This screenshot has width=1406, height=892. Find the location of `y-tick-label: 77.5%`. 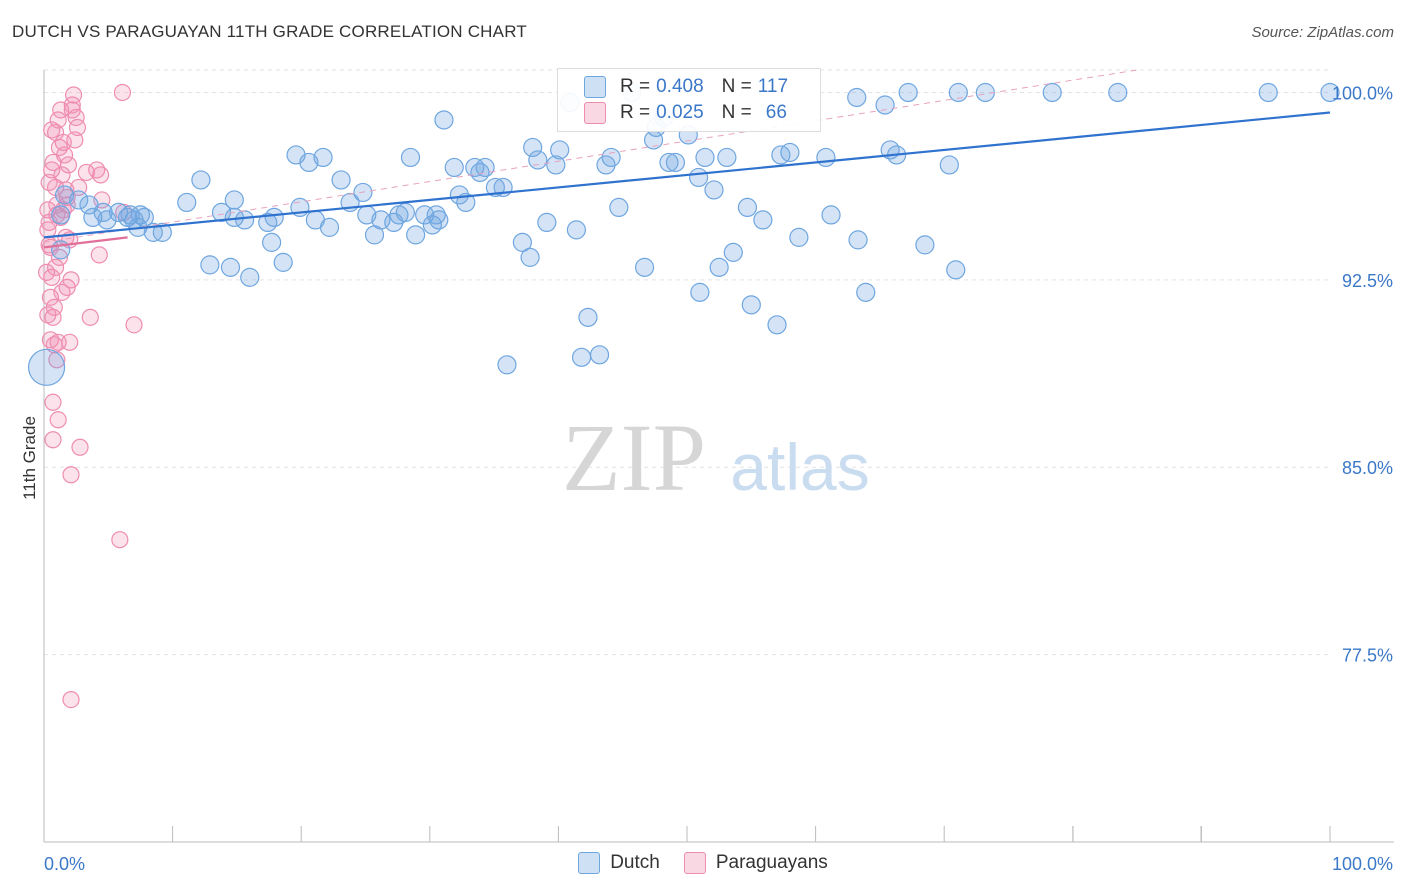

y-tick-label: 77.5% is located at coordinates (1367, 656).